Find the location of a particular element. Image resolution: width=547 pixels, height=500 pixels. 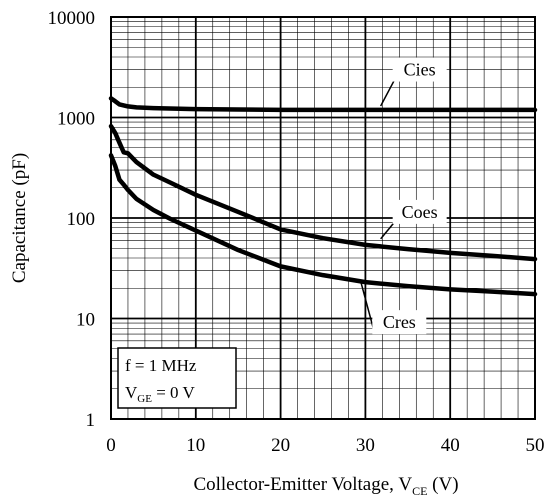

y-tick-label: 100 is located at coordinates (81, 219).